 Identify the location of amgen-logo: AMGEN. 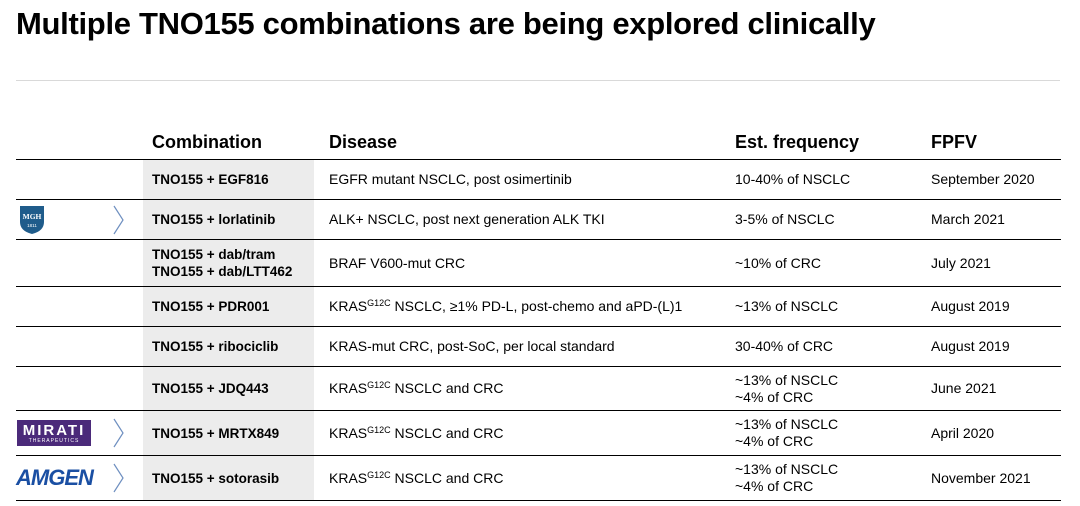
(55, 477).